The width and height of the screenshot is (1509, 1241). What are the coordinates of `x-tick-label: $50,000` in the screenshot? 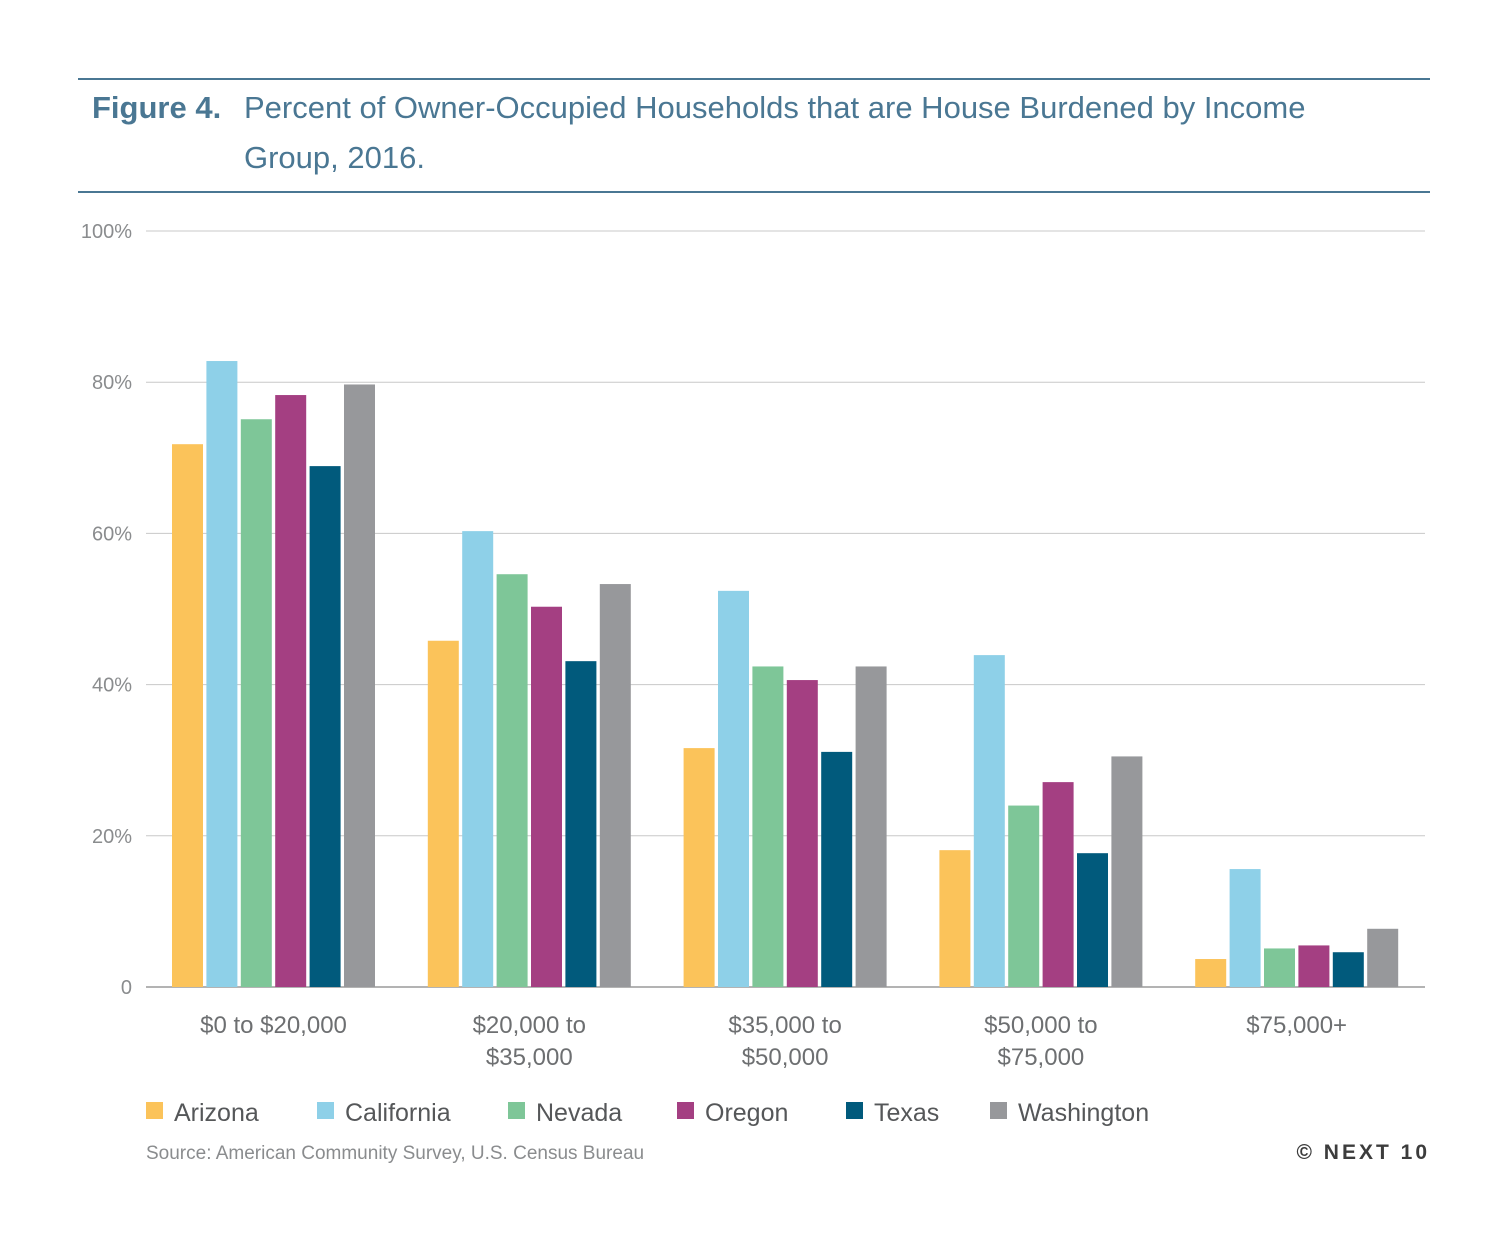 It's located at (785, 1057).